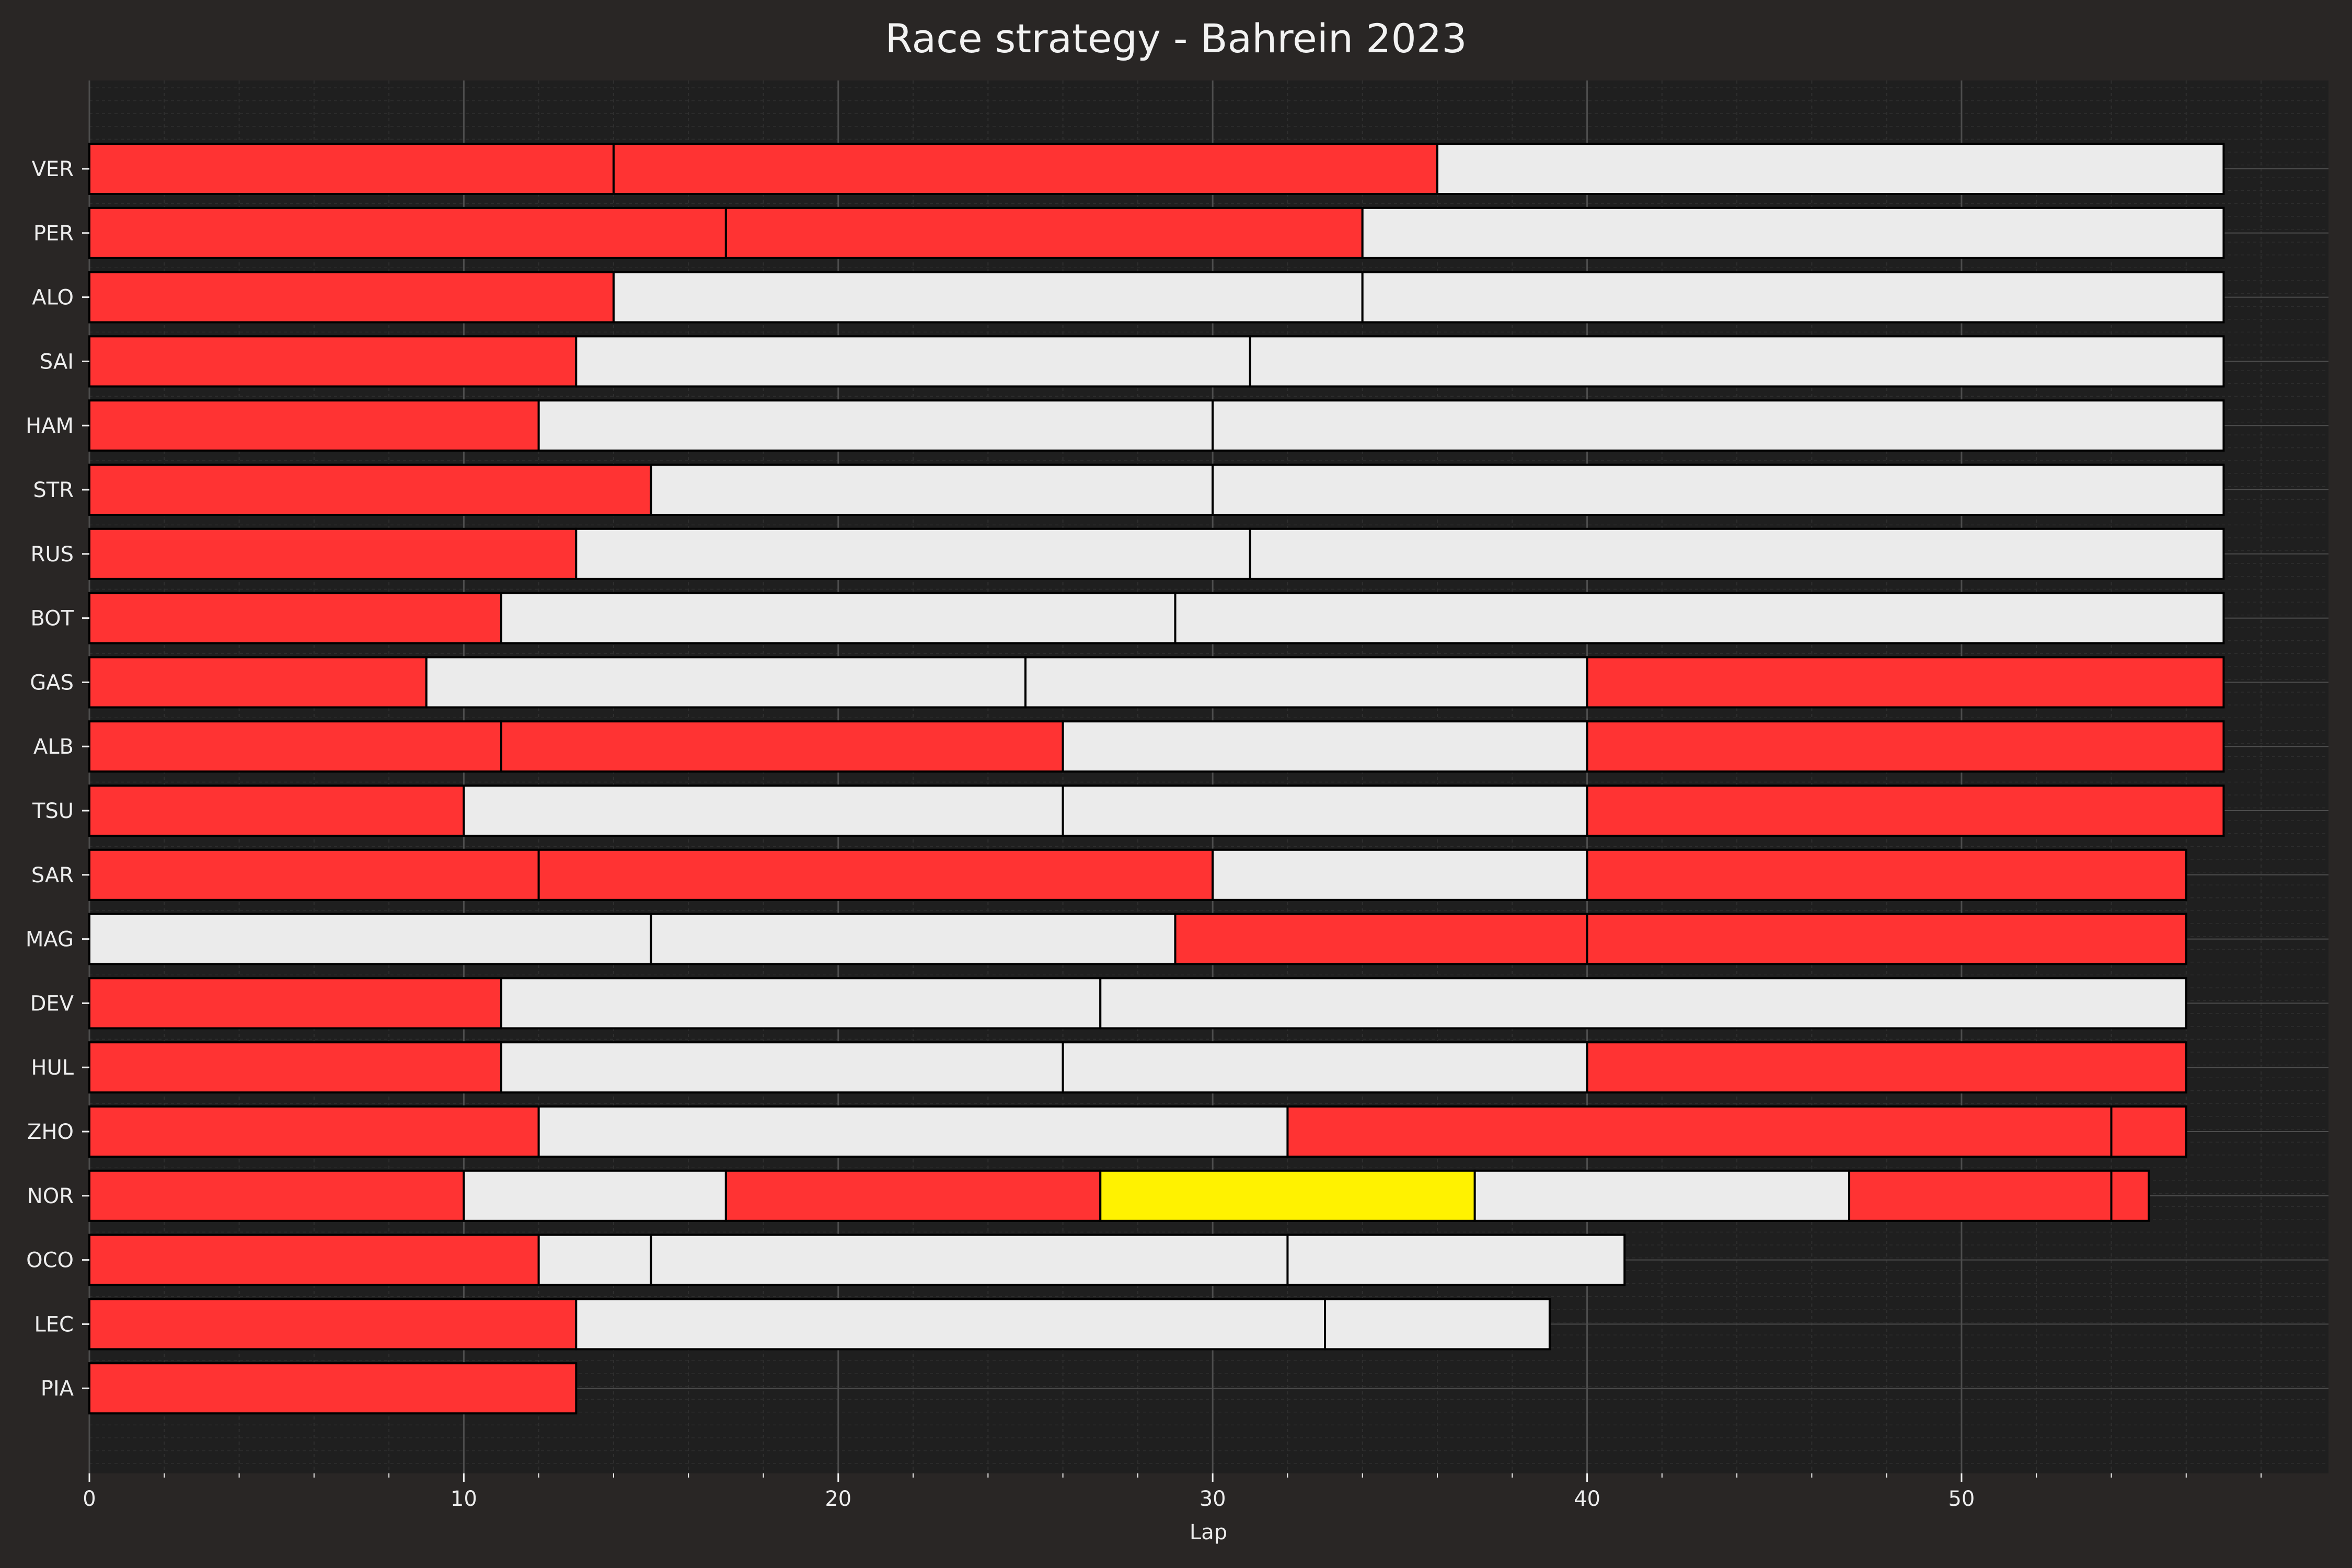 This screenshot has width=2352, height=1568. Describe the element at coordinates (1172, 1492) in the screenshot. I see `x-axis-ticks: 0 10 20 30 40 50` at that location.